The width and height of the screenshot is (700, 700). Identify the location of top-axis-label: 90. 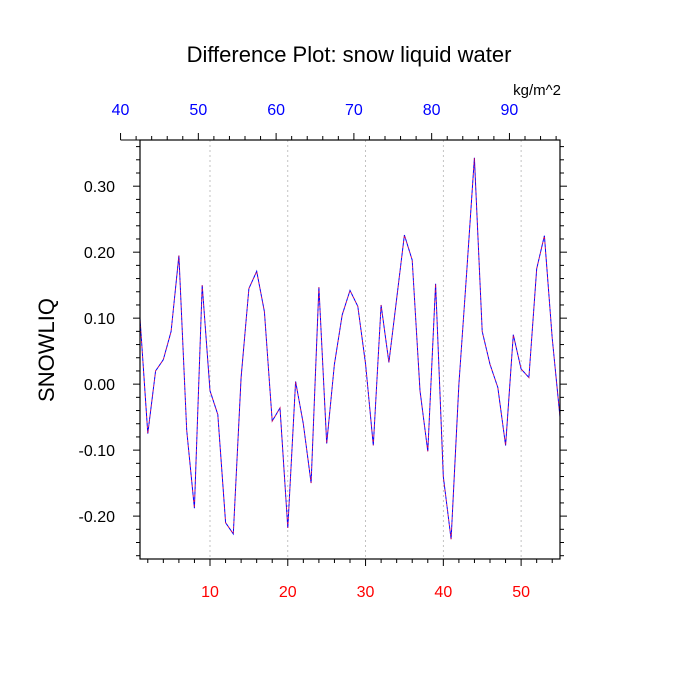
(510, 110).